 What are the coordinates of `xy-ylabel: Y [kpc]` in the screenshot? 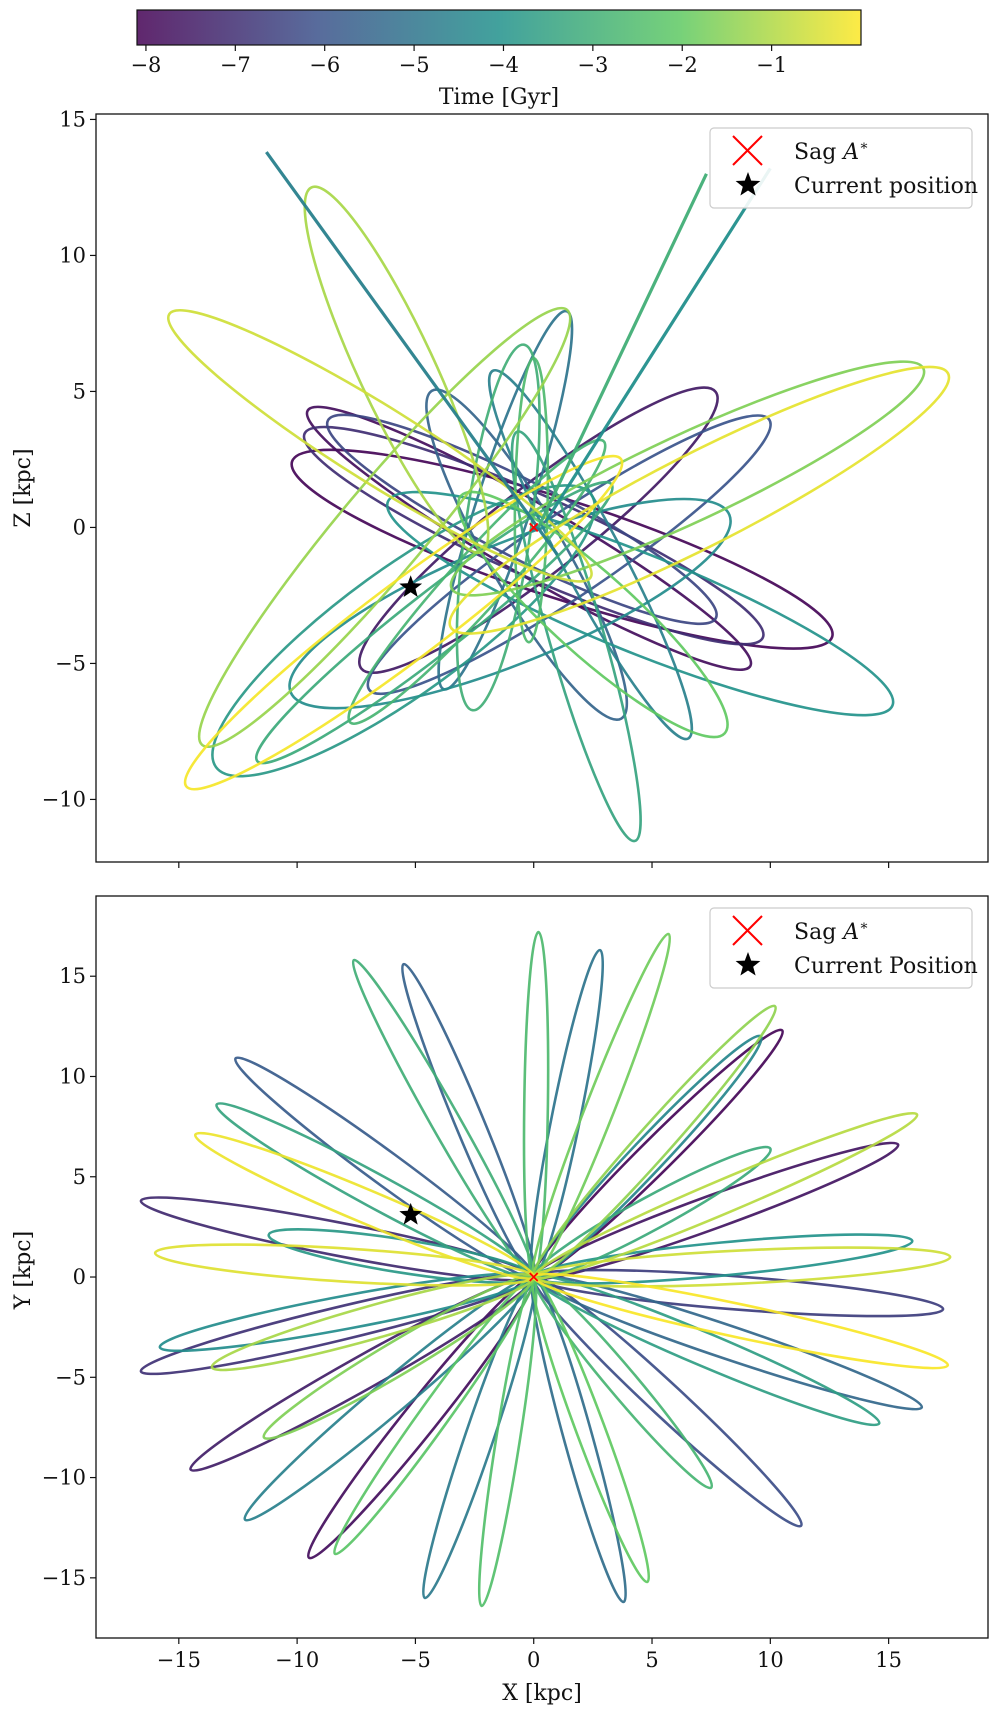 It's located at (23, 1270).